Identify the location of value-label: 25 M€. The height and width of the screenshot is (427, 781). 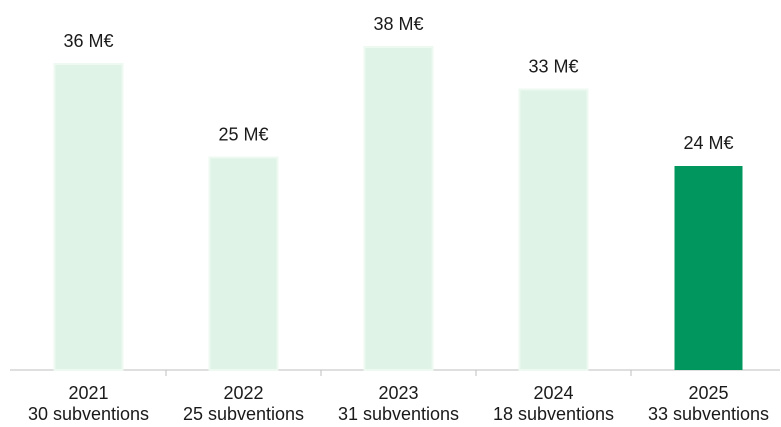
(243, 134).